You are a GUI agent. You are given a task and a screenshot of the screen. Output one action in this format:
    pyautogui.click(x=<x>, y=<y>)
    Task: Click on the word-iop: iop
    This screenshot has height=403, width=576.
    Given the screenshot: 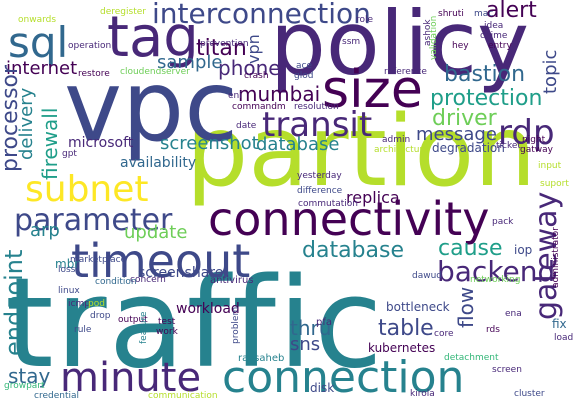 What is the action you would take?
    pyautogui.click(x=523, y=250)
    